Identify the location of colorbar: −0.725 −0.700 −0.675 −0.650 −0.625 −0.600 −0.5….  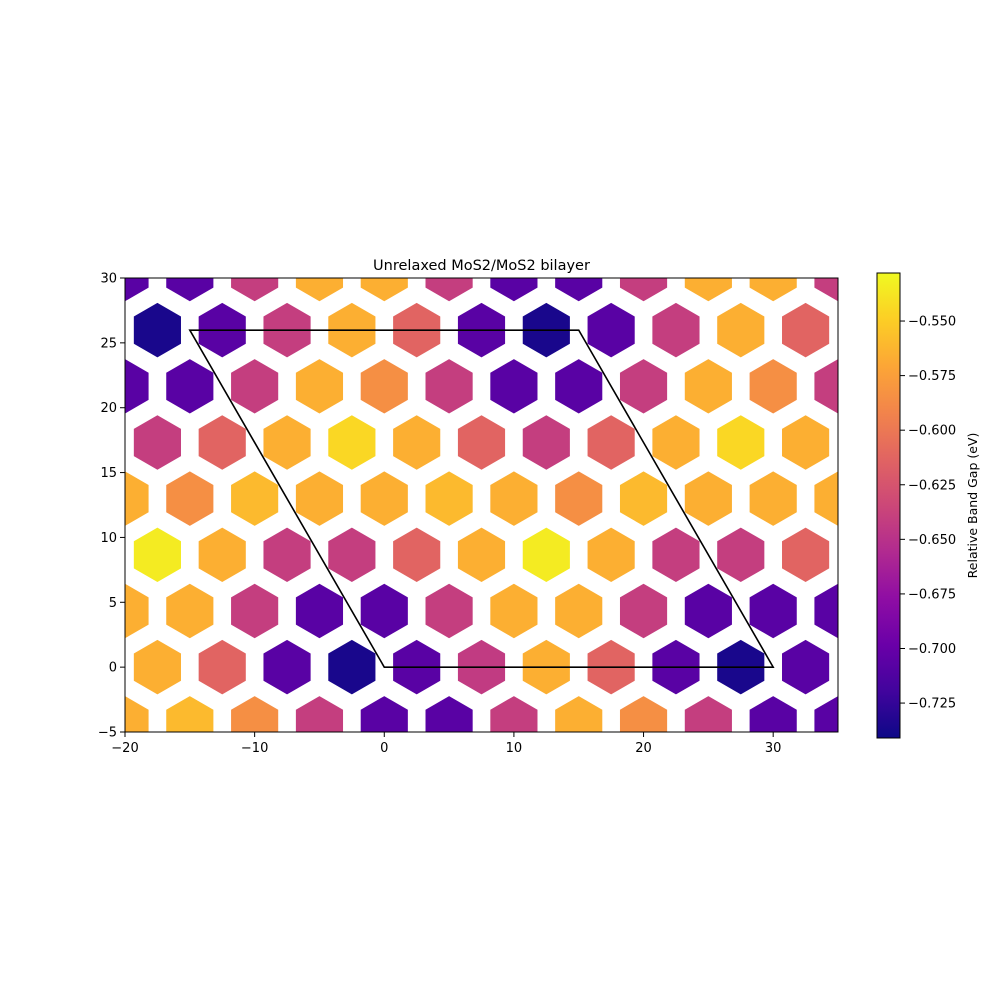
(928, 505).